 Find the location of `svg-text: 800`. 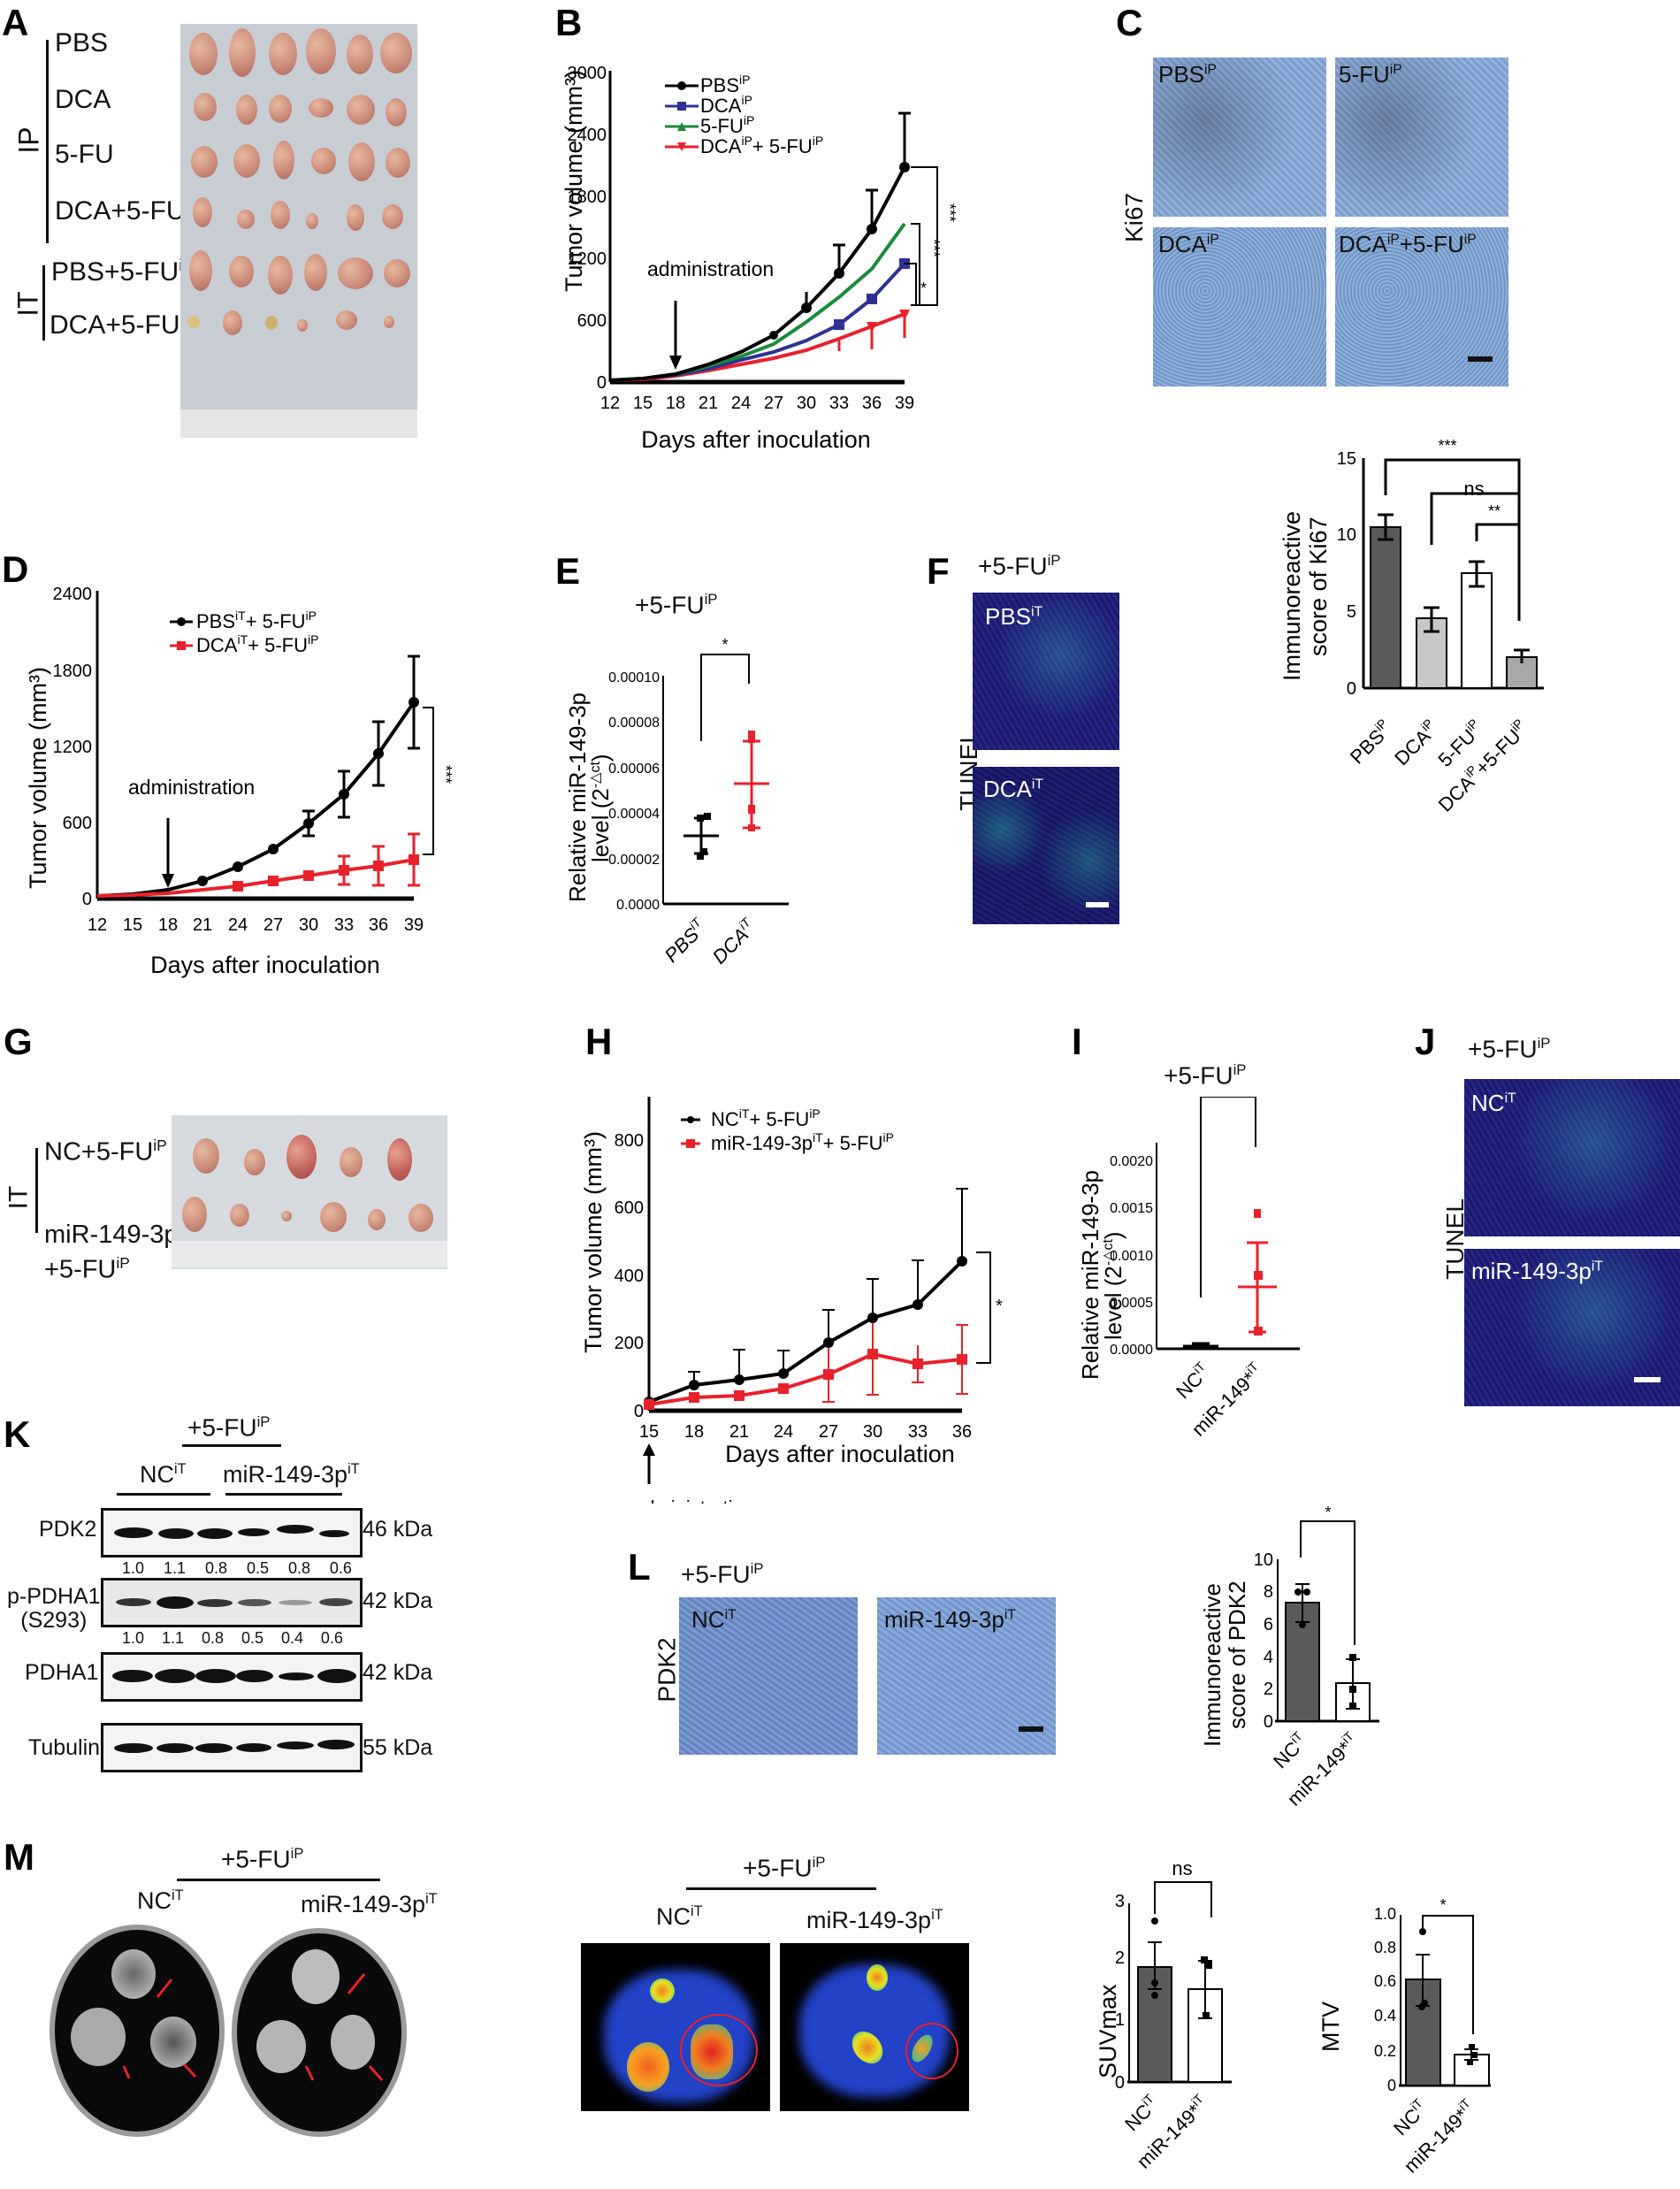

svg-text: 800 is located at coordinates (629, 1141).